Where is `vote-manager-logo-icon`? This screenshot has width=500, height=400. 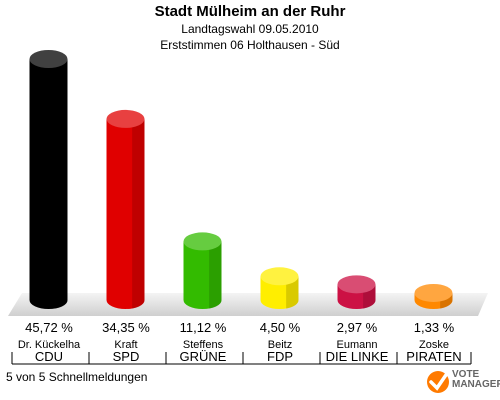
vote-manager-logo-icon is located at coordinates (438, 381).